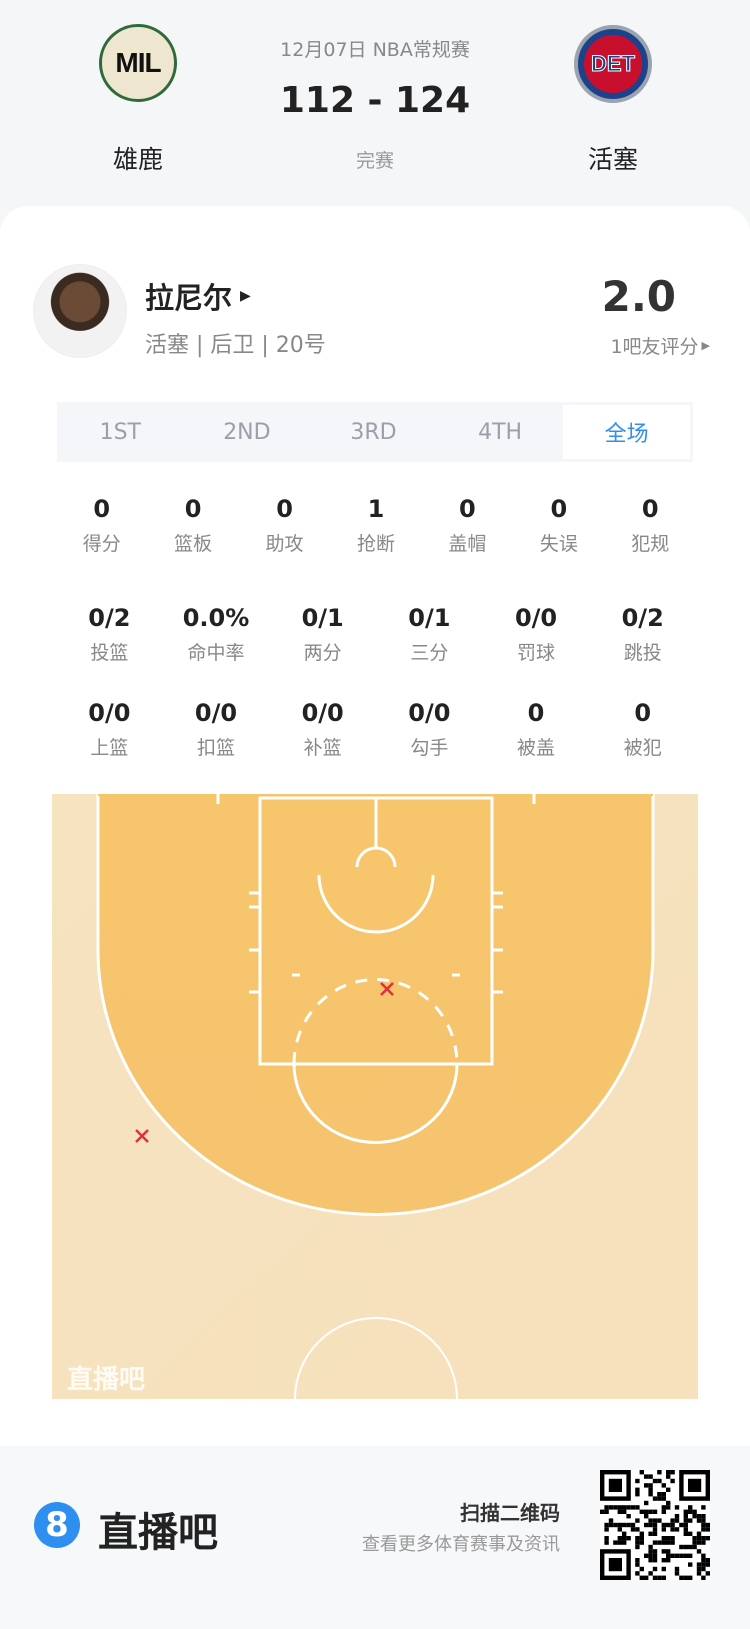 This screenshot has width=750, height=1629. I want to click on stat-cell: 0 篮板, so click(192, 524).